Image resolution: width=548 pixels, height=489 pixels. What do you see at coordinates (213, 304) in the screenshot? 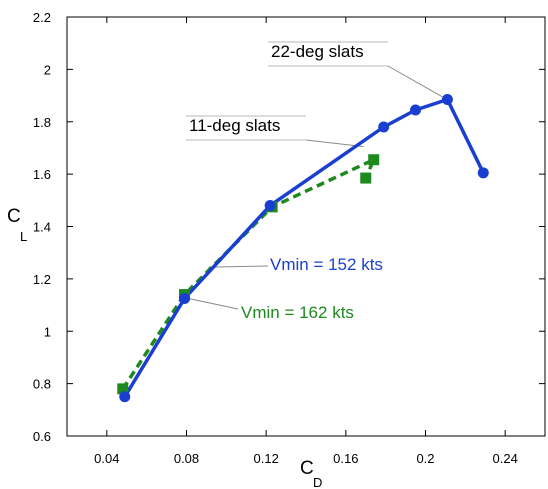
I see `annotation-vmin-162-leader` at bounding box center [213, 304].